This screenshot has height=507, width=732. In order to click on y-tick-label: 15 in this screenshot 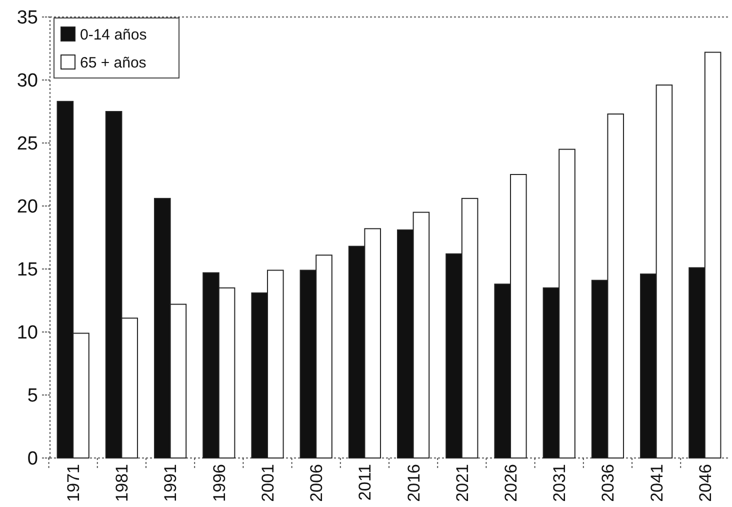, I will do `click(27, 270)`.